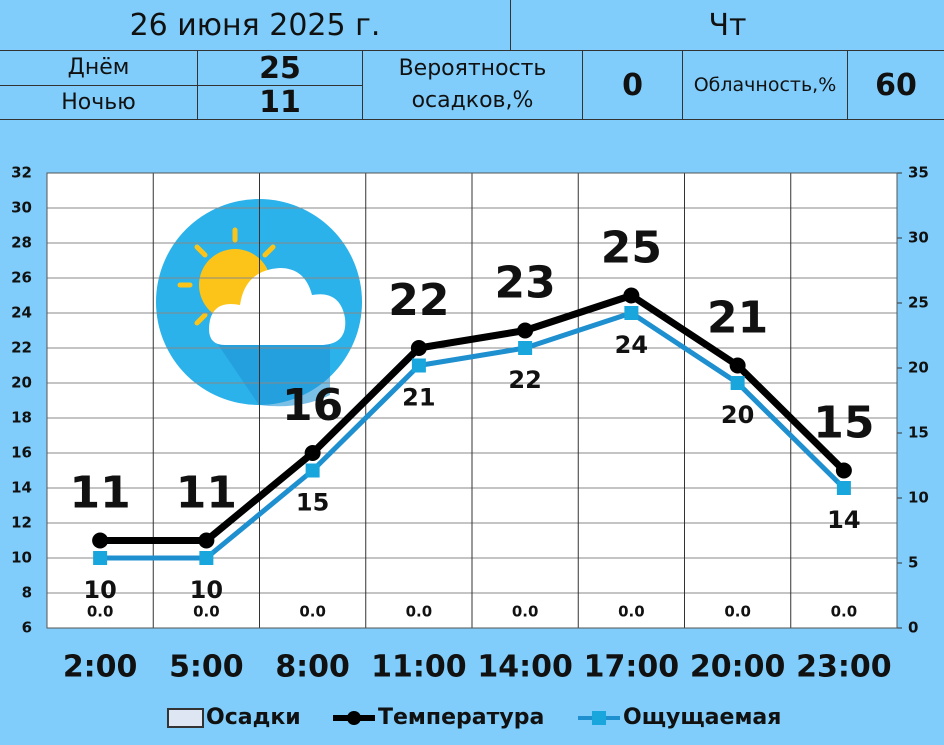  Describe the element at coordinates (21, 453) in the screenshot. I see `y-tick-label: 16` at that location.